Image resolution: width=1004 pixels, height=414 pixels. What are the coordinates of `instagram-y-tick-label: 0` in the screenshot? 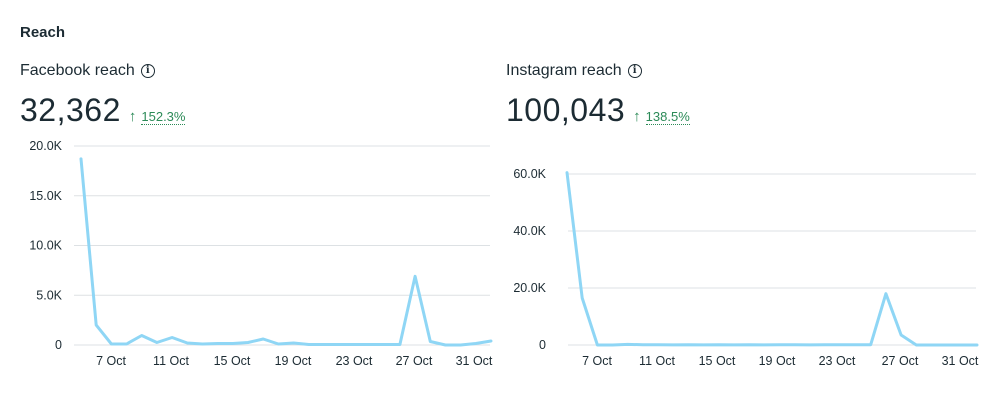 It's located at (542, 345).